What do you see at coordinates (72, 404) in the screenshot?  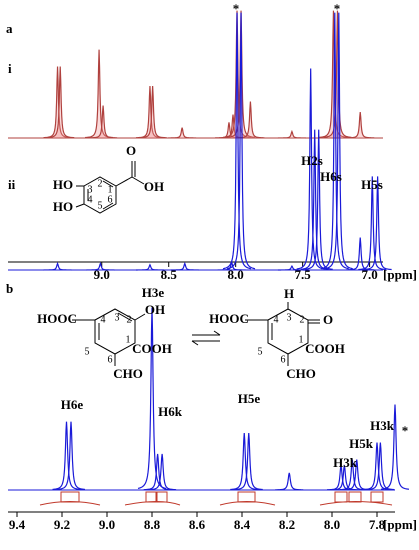 I see `peak-annotation: H6e` at bounding box center [72, 404].